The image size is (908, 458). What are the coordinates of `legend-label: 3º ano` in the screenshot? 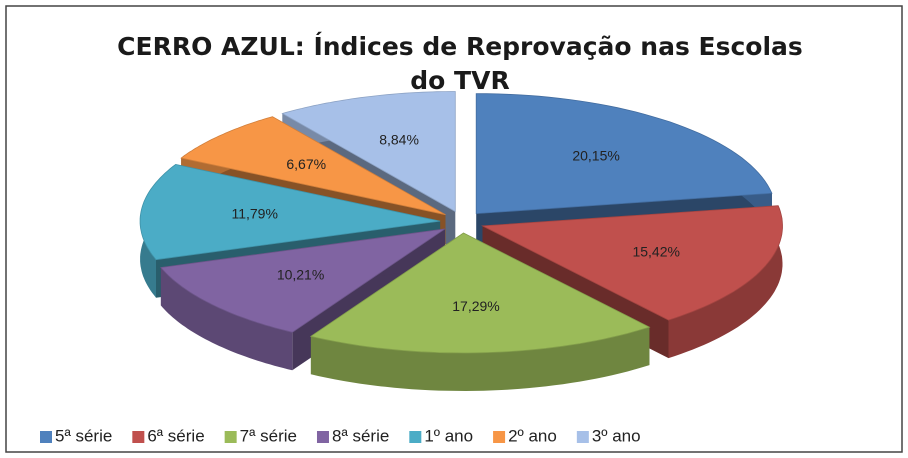 It's located at (616, 435).